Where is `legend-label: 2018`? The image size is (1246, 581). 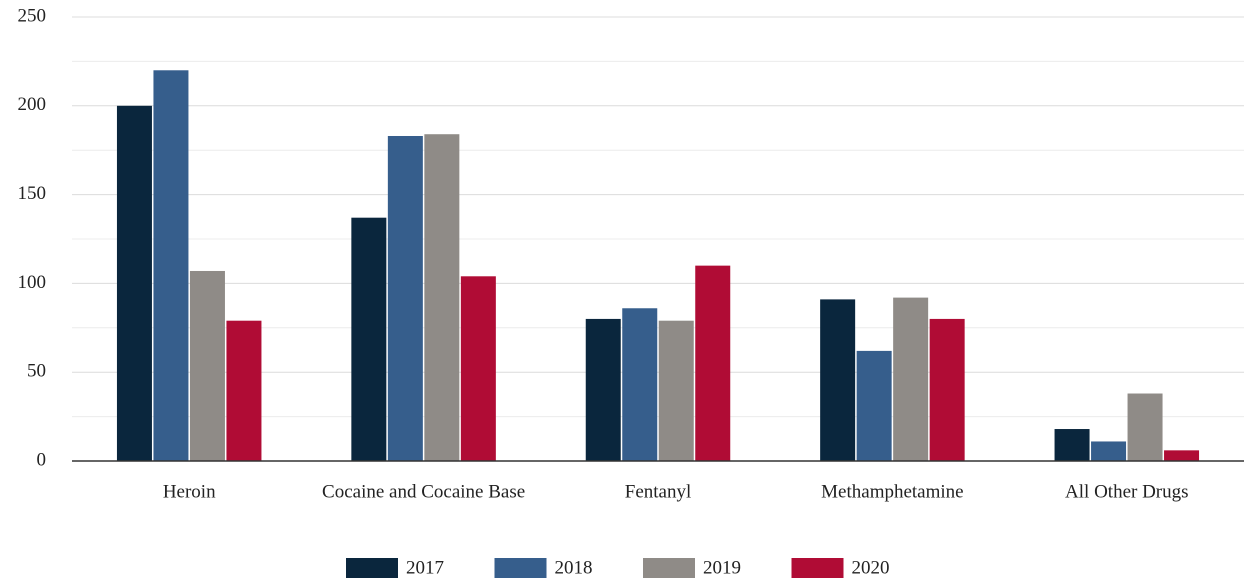 legend-label: 2018 is located at coordinates (574, 567).